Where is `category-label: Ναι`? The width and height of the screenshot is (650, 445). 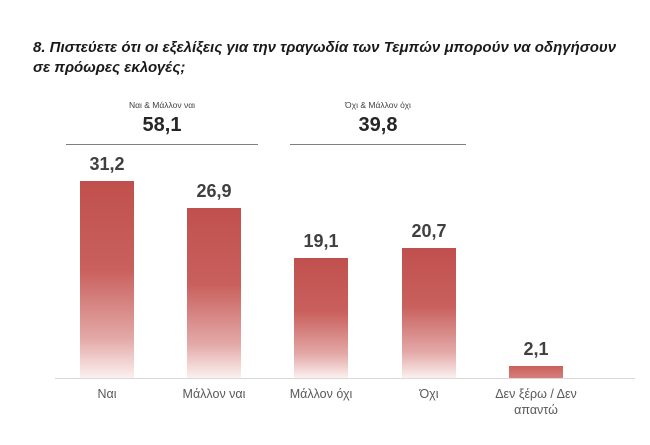
category-label: Ναι is located at coordinates (107, 394).